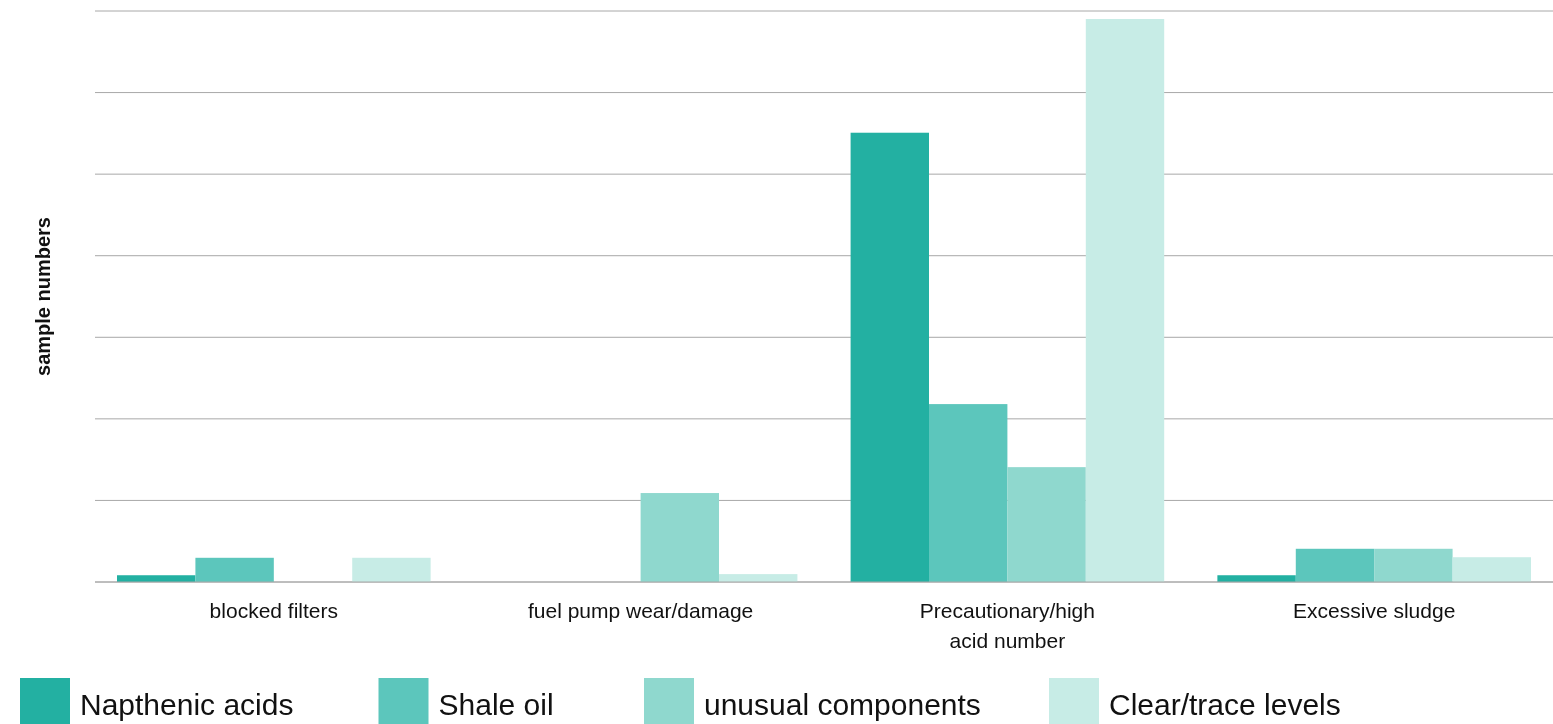 Image resolution: width=1553 pixels, height=724 pixels. I want to click on y-axis-title: sample numbers, so click(43, 296).